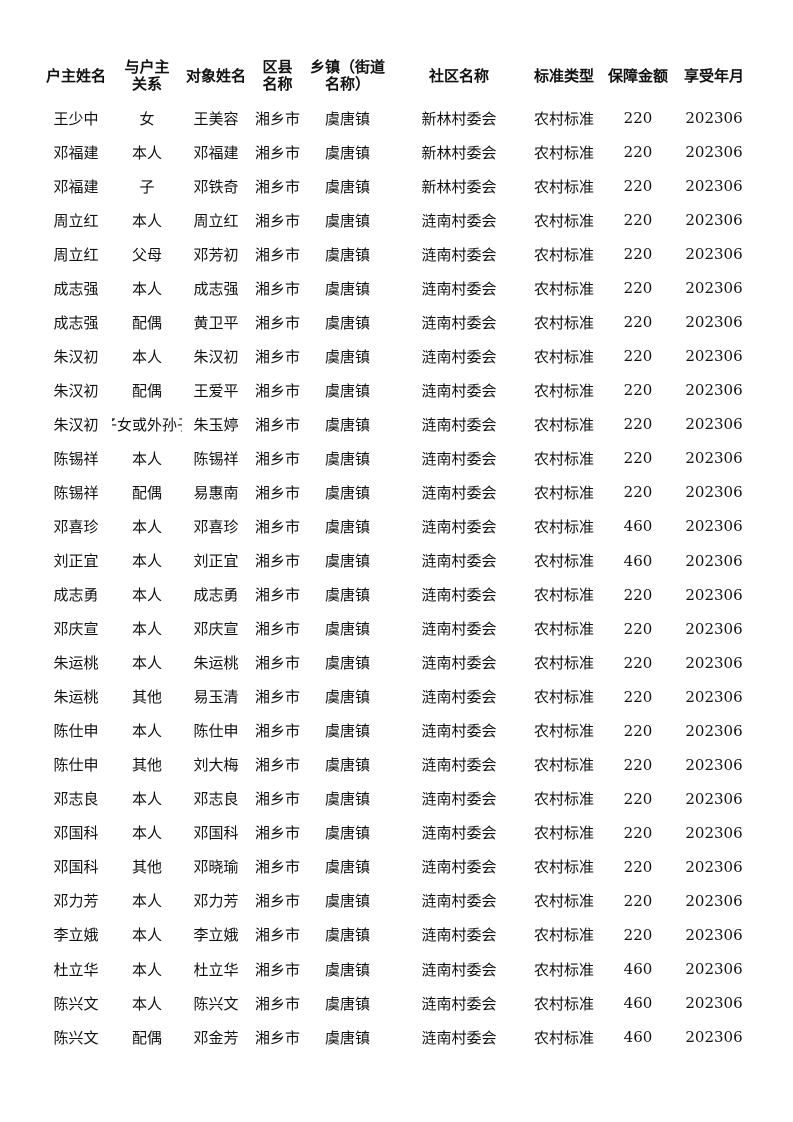 The image size is (793, 1122). I want to click on table-cell: 王美容, so click(216, 118).